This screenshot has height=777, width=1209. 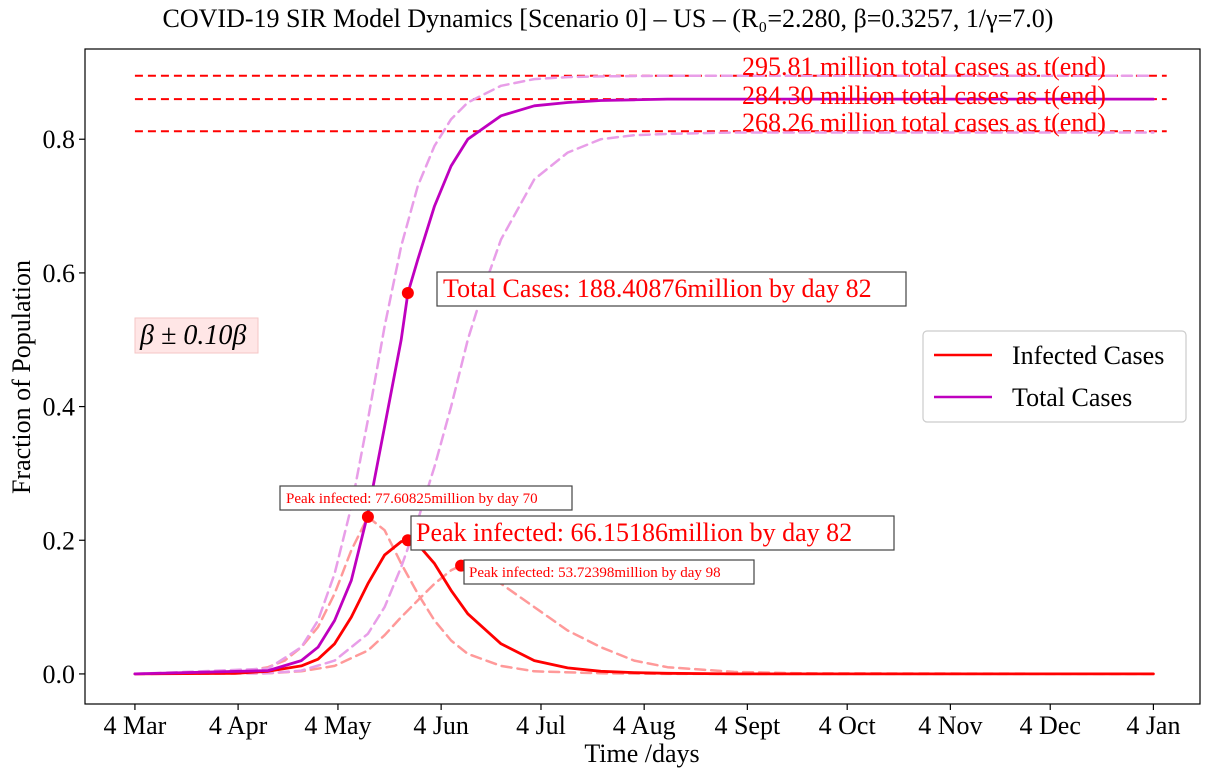 What do you see at coordinates (59, 273) in the screenshot?
I see `y-tick-label: 0.6` at bounding box center [59, 273].